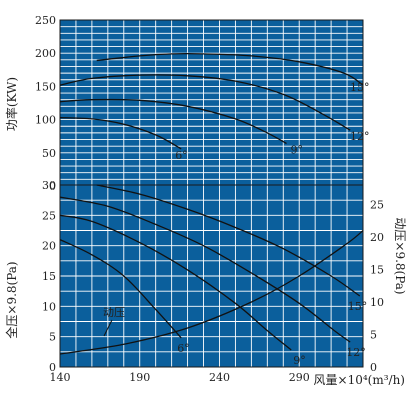 The image size is (413, 409). Describe the element at coordinates (377, 270) in the screenshot. I see `y2-tick-label: 15` at that location.